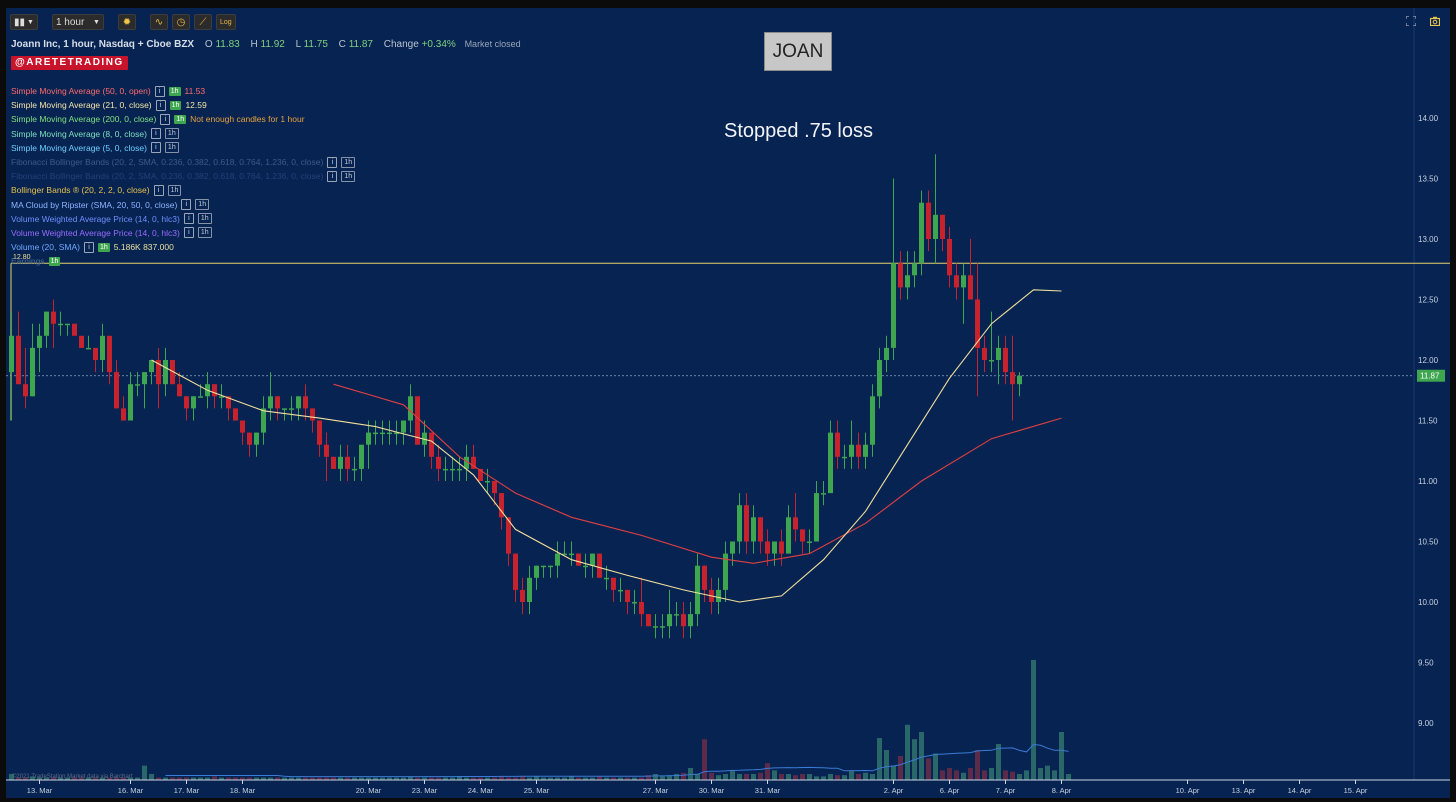  What do you see at coordinates (183, 134) in the screenshot?
I see `indicator-row: Simple Moving Average (8, 0, close) i 1h` at bounding box center [183, 134].